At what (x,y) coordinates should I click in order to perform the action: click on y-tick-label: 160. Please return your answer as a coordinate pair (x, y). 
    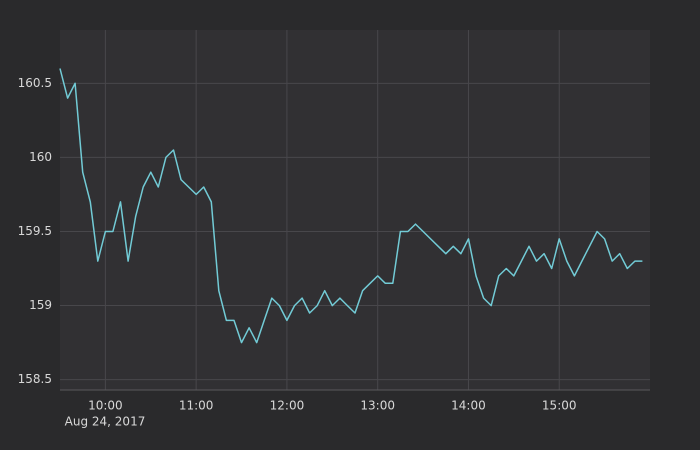
    Looking at the image, I should click on (40, 157).